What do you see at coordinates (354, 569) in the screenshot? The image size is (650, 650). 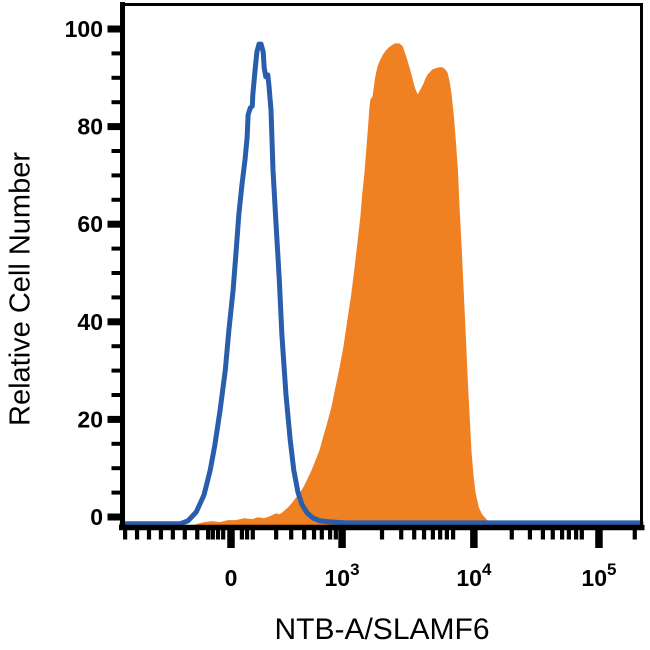 I see `x-tick-exponent: 3` at bounding box center [354, 569].